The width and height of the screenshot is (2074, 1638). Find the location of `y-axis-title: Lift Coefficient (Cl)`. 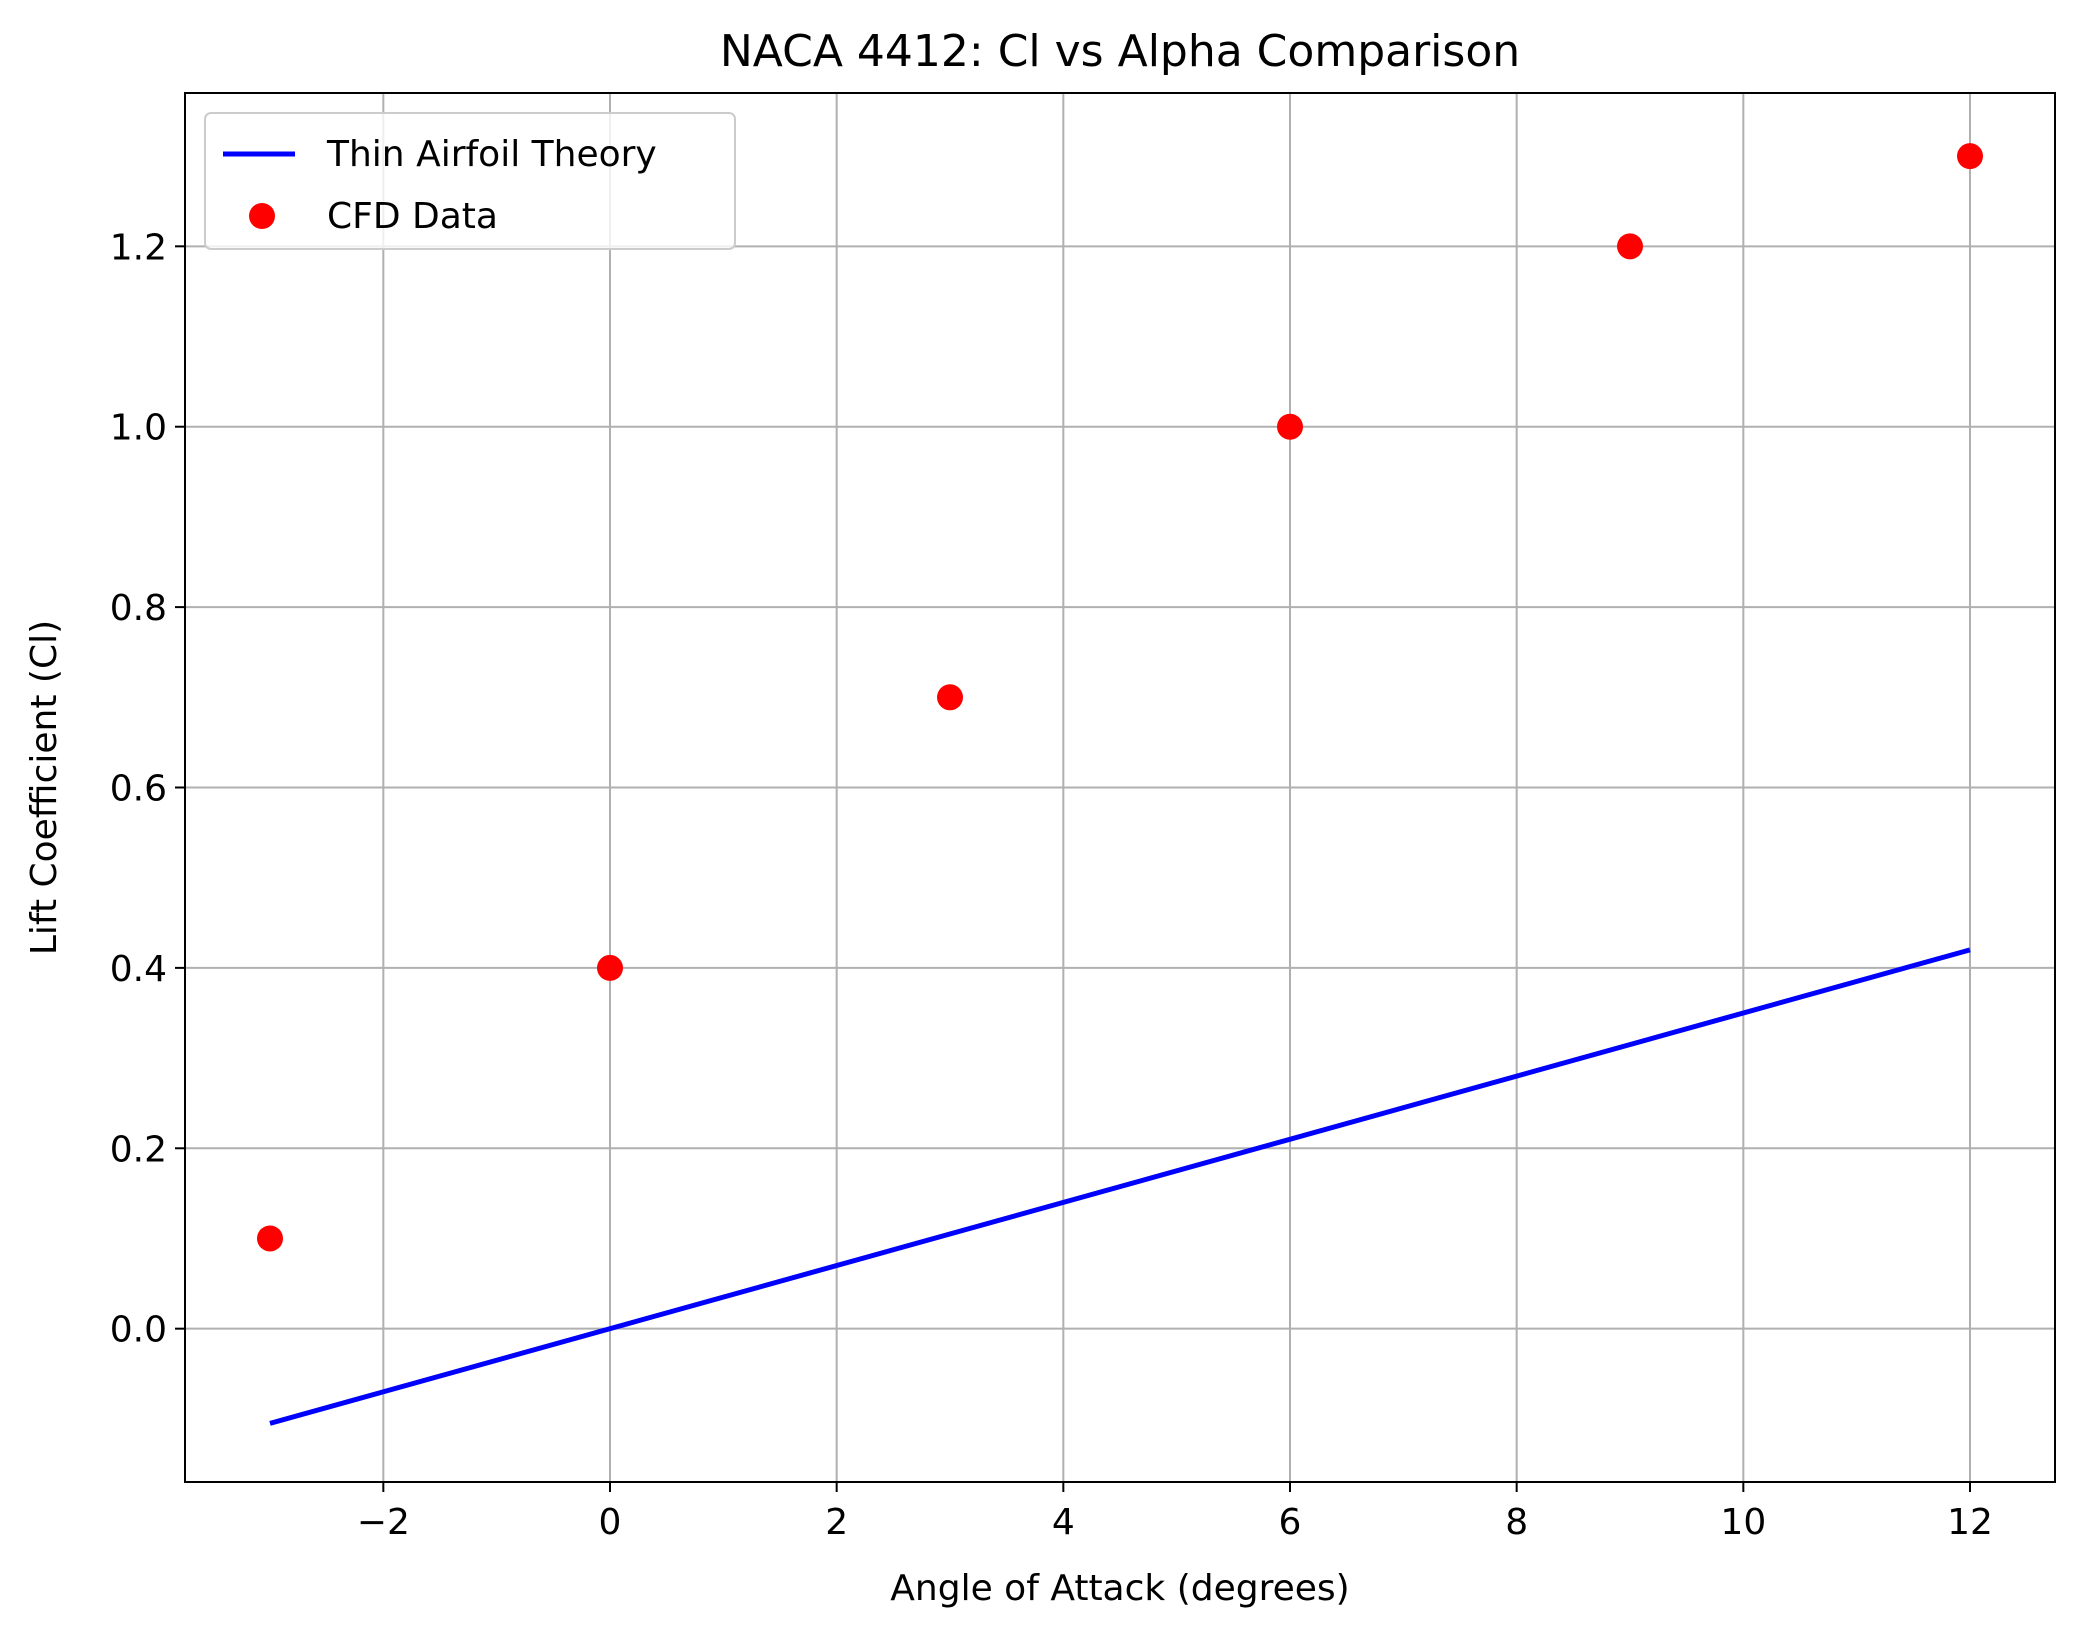

y-axis-title: Lift Coefficient (Cl) is located at coordinates (44, 787).